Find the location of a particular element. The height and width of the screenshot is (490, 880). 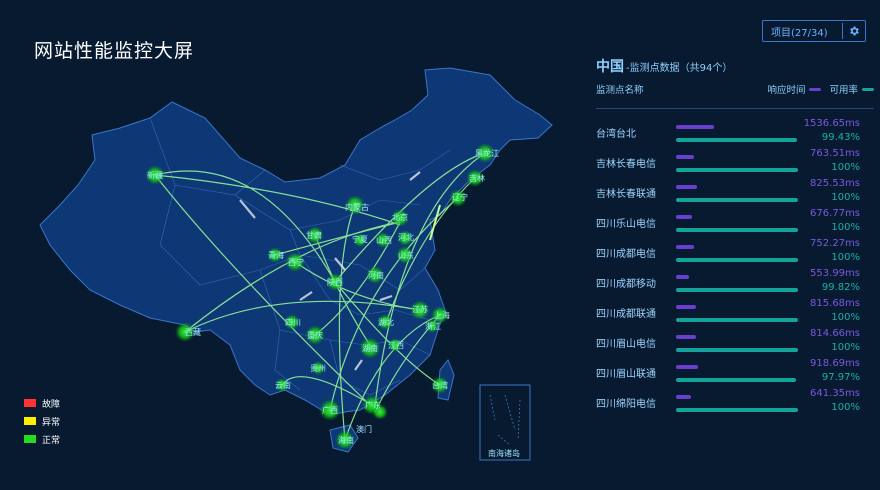

project-selector: 项目(27/34) is located at coordinates (814, 31).